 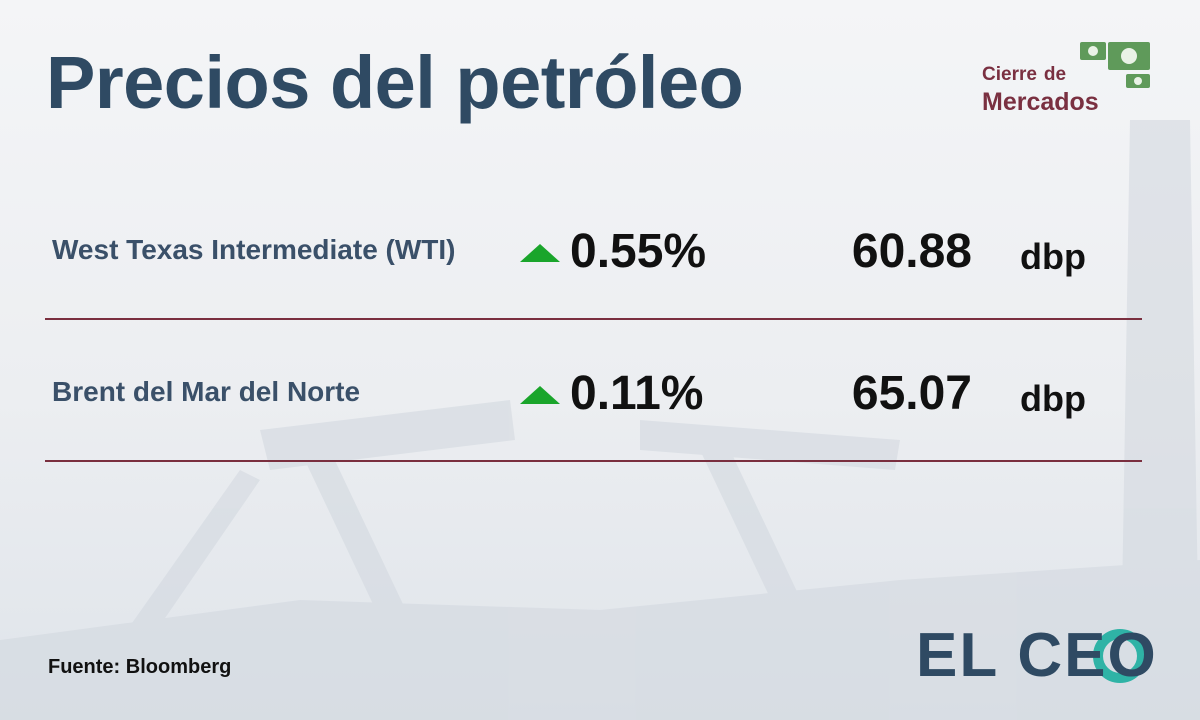 What do you see at coordinates (1009, 74) in the screenshot?
I see `badge-text: Cierre` at bounding box center [1009, 74].